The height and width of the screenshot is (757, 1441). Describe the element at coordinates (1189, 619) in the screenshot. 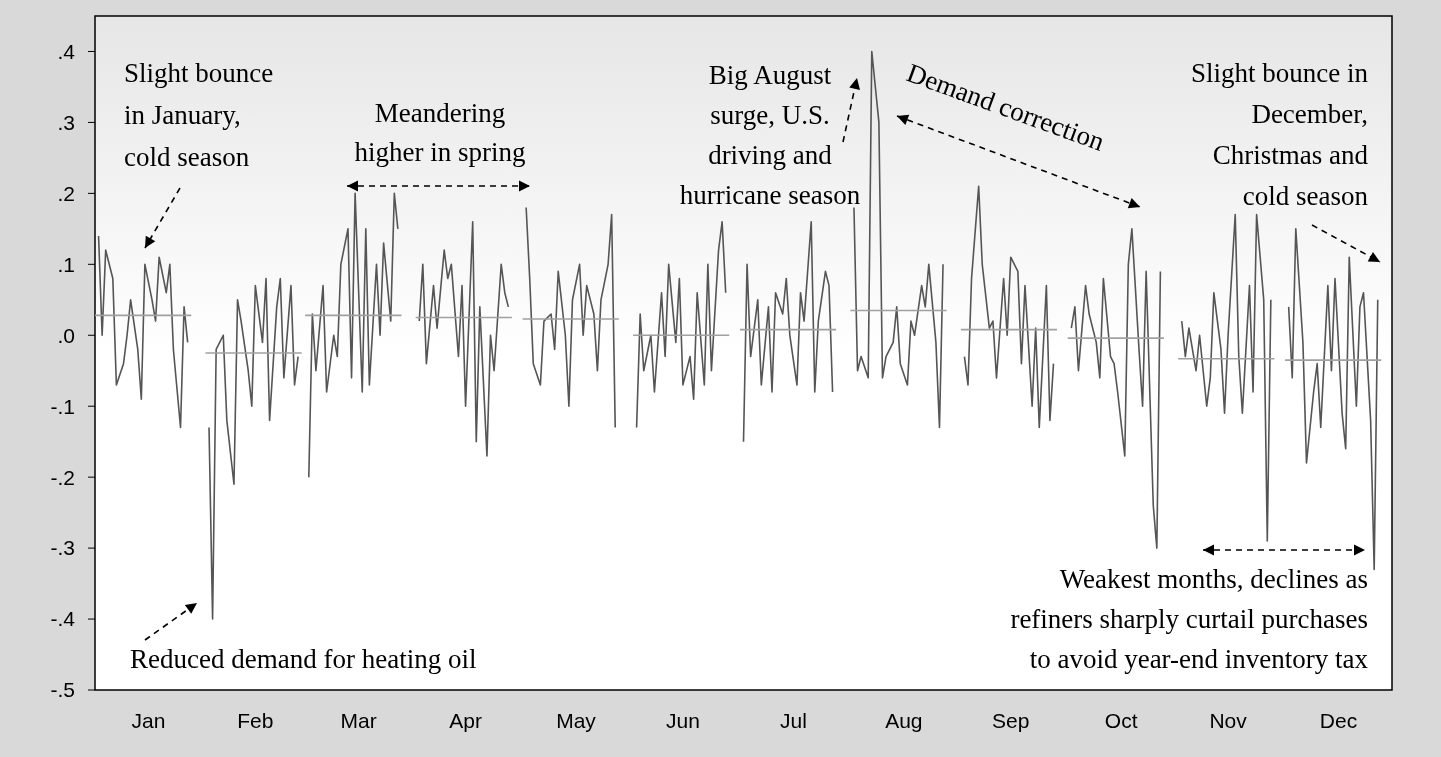

I see `annotation: Weakest months, declines as refiners sharply curtail purchases to avoid year-end inventory tax` at that location.